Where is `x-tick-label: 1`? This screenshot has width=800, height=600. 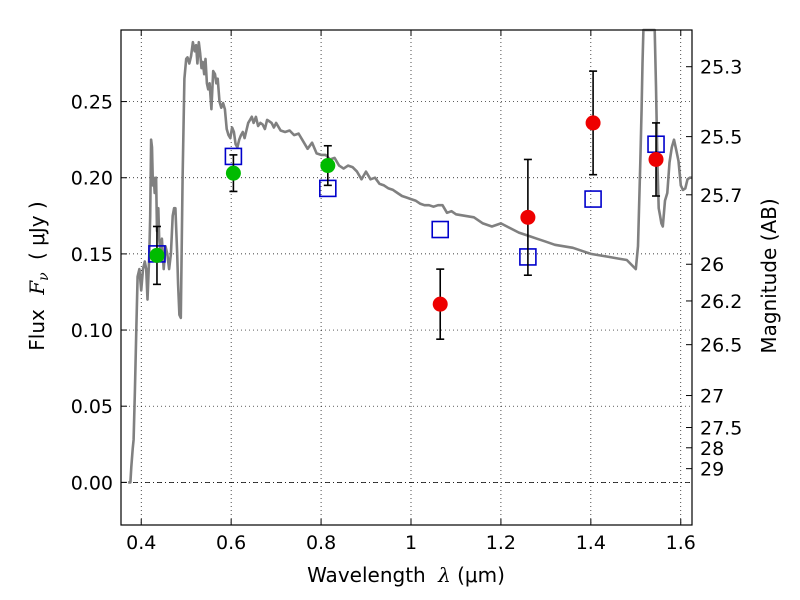 x-tick-label: 1 is located at coordinates (411, 543).